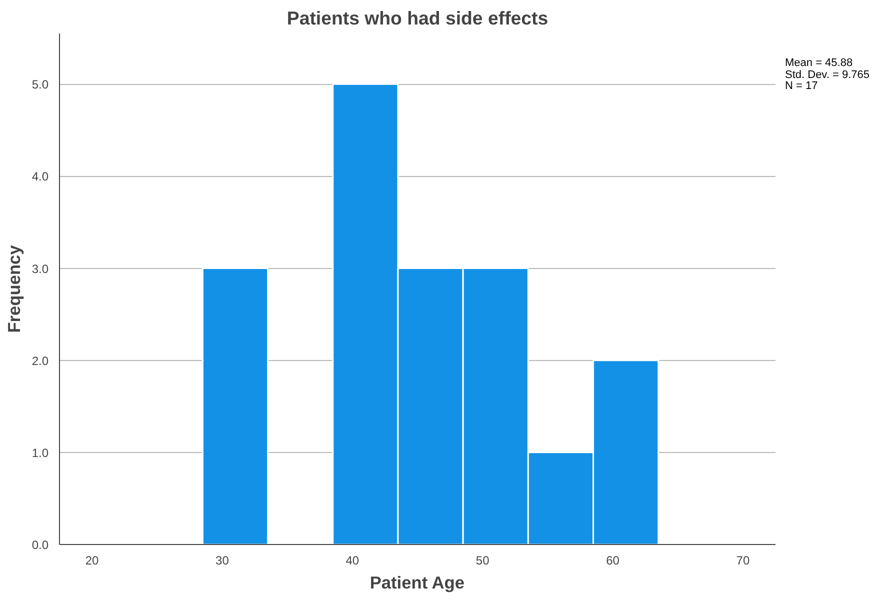 Image resolution: width=883 pixels, height=601 pixels. What do you see at coordinates (14, 288) in the screenshot?
I see `y-axis-title: Frequency` at bounding box center [14, 288].